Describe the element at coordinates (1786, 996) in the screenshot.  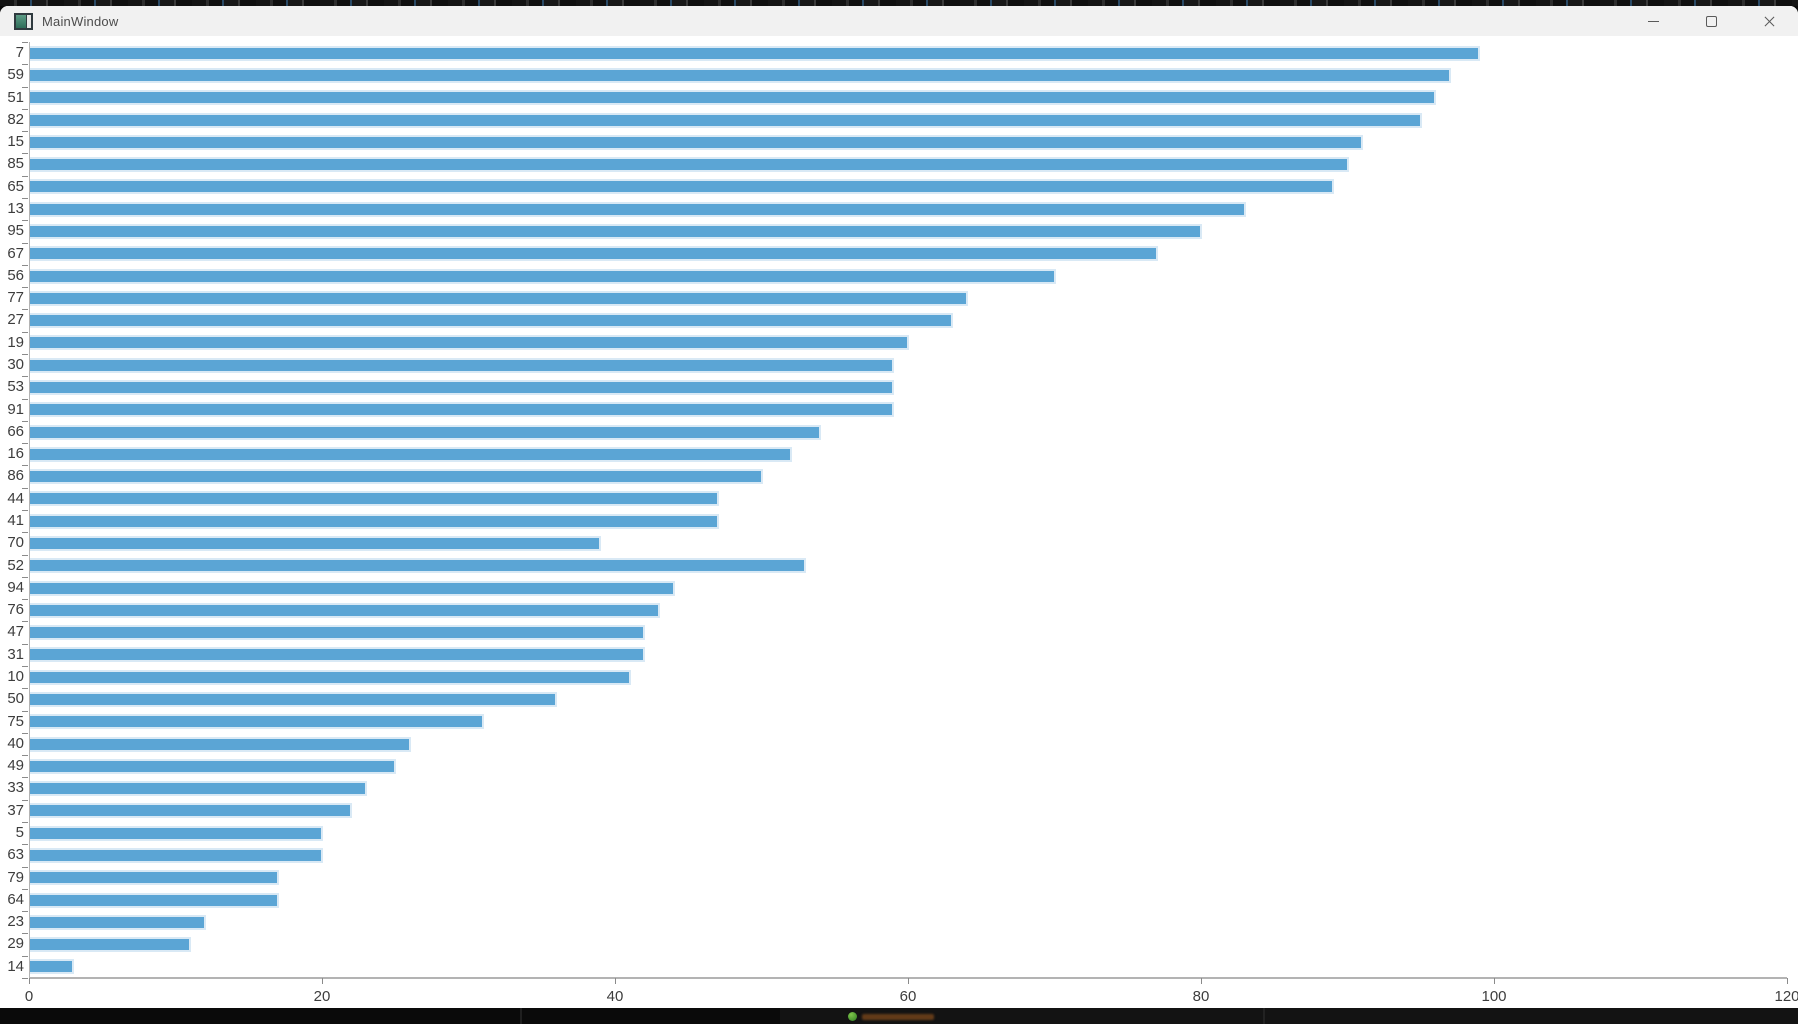
I see `x-tick-label: 120` at that location.